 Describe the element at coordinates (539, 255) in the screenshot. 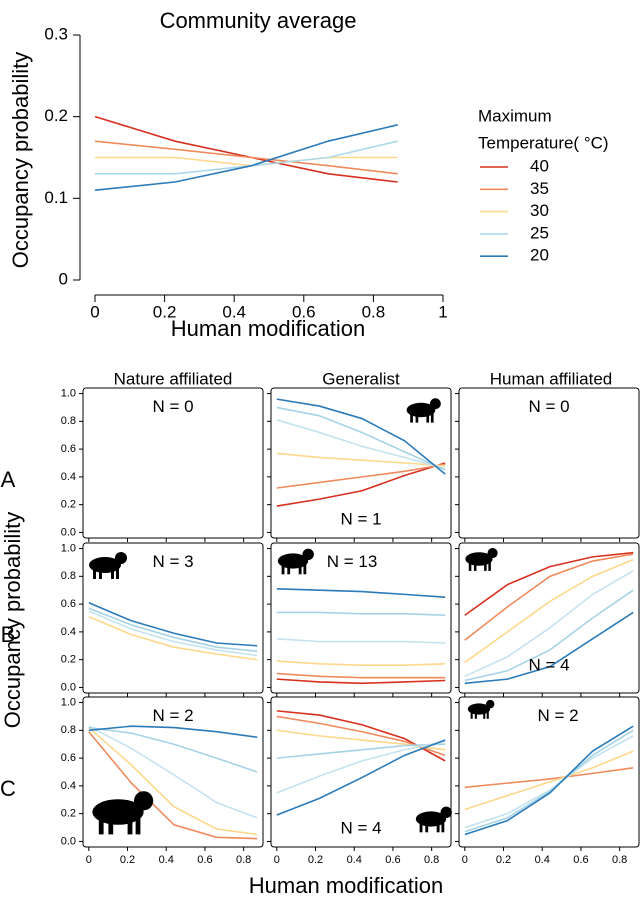

I see `legend-label: 20` at that location.